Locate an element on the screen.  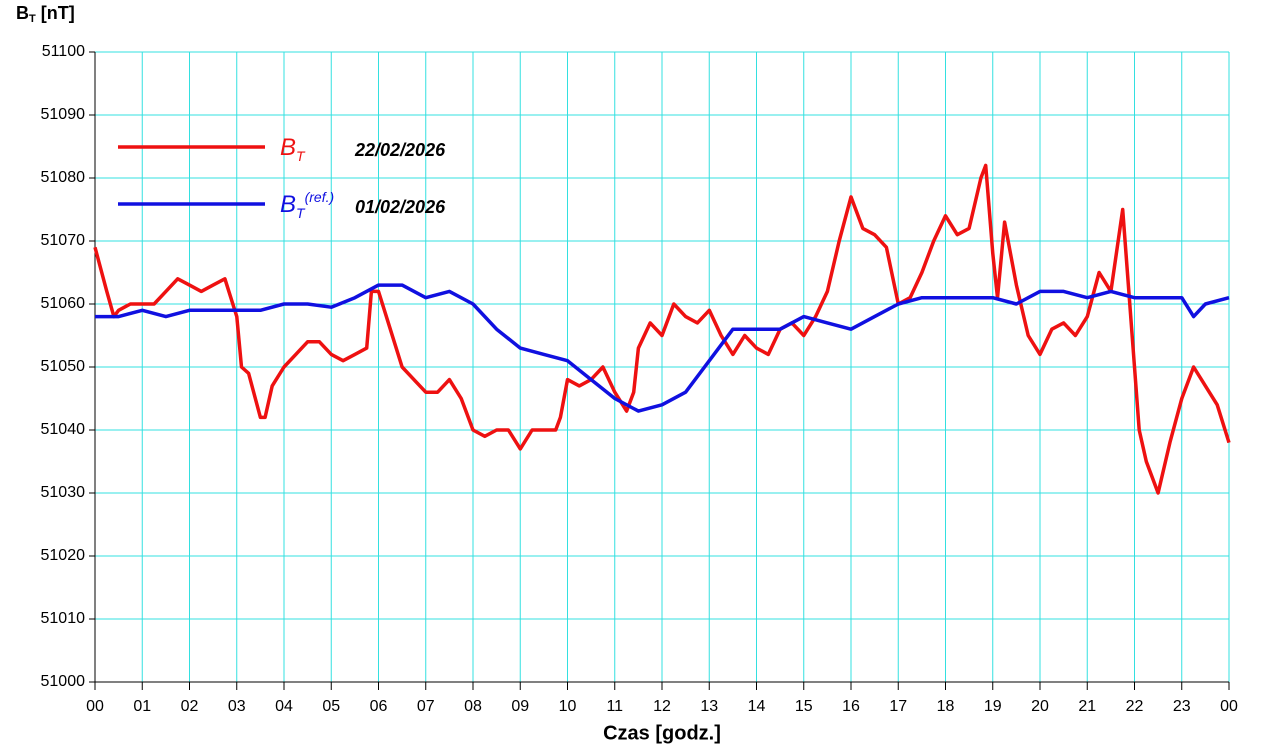
legend-label: BT(ref.) is located at coordinates (307, 205).